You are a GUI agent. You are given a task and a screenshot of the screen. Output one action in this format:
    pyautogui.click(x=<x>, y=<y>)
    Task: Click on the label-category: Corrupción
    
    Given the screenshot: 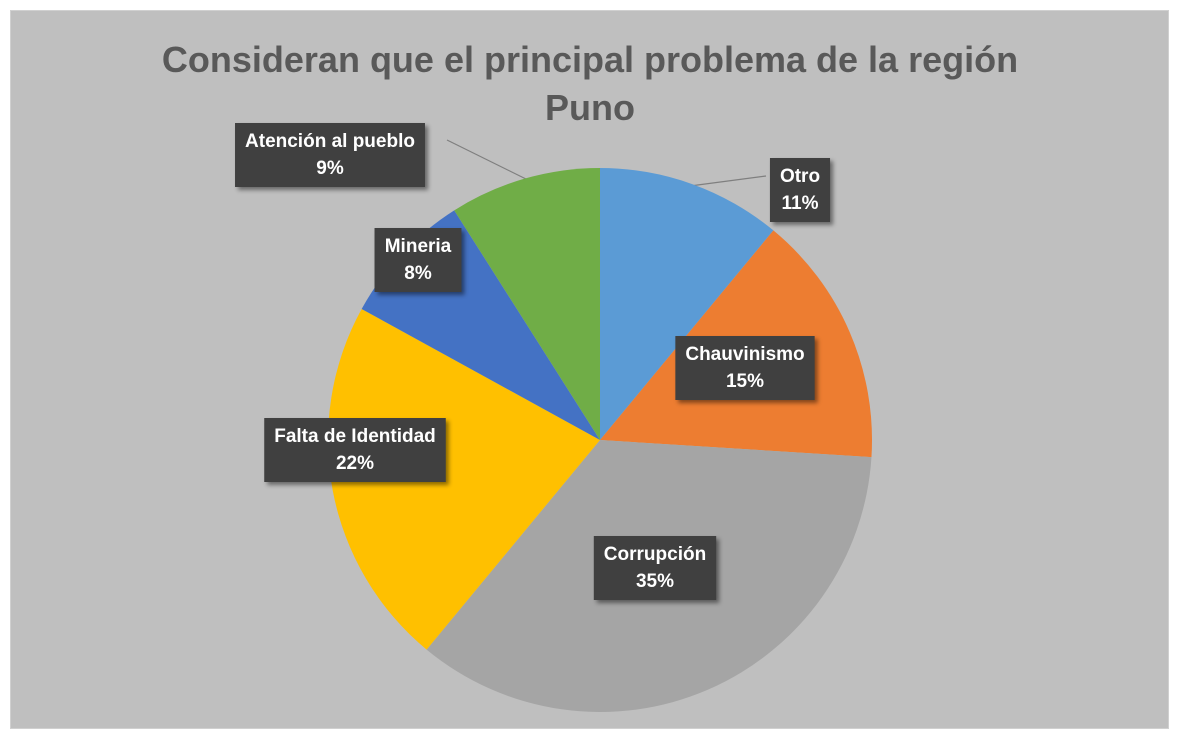 What is the action you would take?
    pyautogui.click(x=655, y=554)
    